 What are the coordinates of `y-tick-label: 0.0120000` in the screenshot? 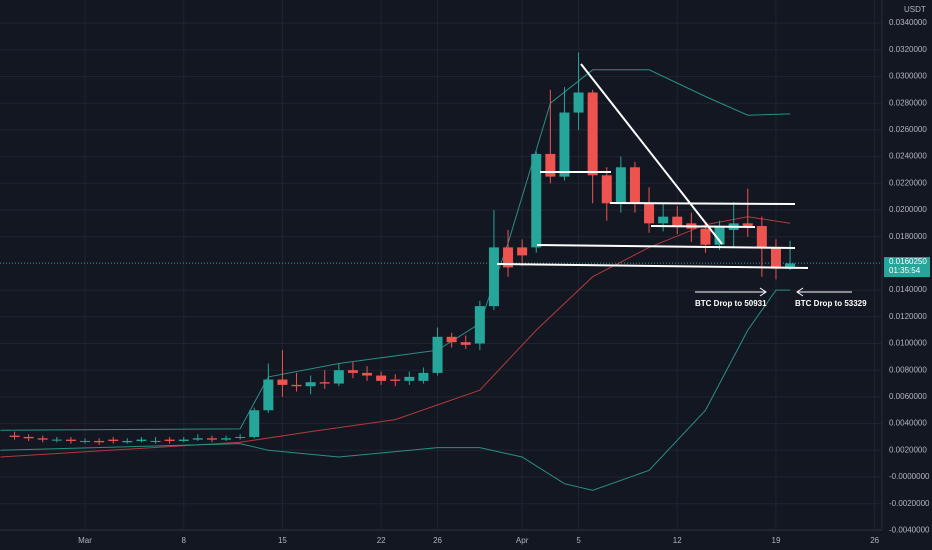 It's located at (908, 316).